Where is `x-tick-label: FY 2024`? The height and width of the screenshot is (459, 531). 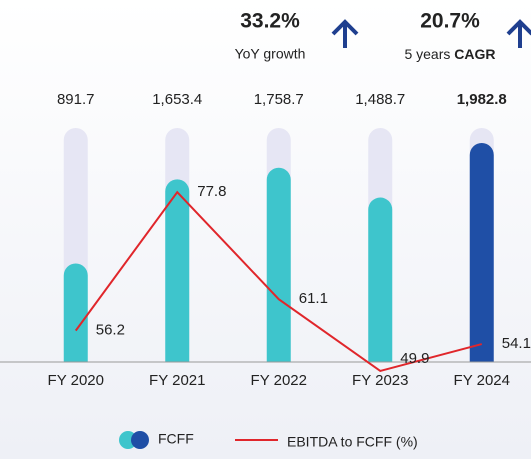 x-tick-label: FY 2024 is located at coordinates (482, 380).